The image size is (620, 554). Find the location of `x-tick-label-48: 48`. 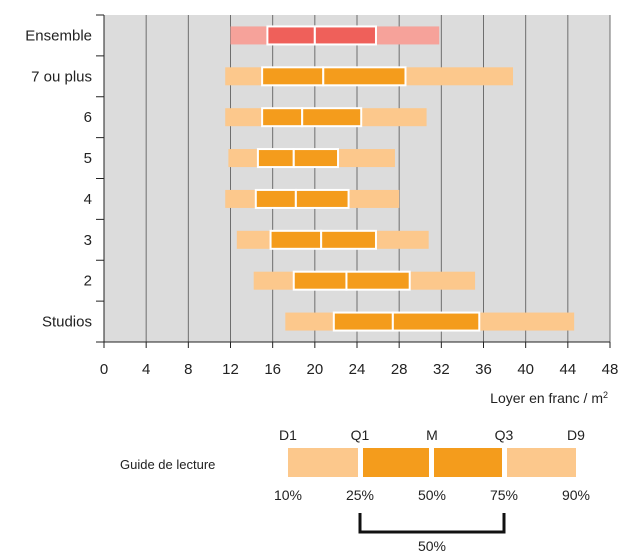

x-tick-label-48: 48 is located at coordinates (610, 369).